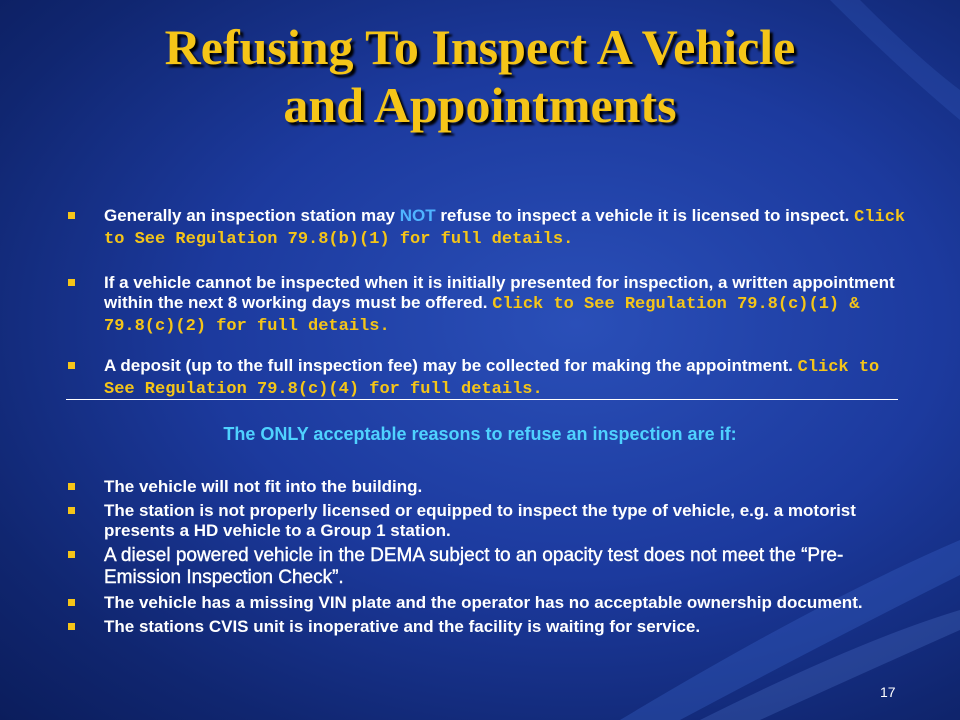 This screenshot has width=960, height=720. I want to click on not-highlight: NOT, so click(417, 215).